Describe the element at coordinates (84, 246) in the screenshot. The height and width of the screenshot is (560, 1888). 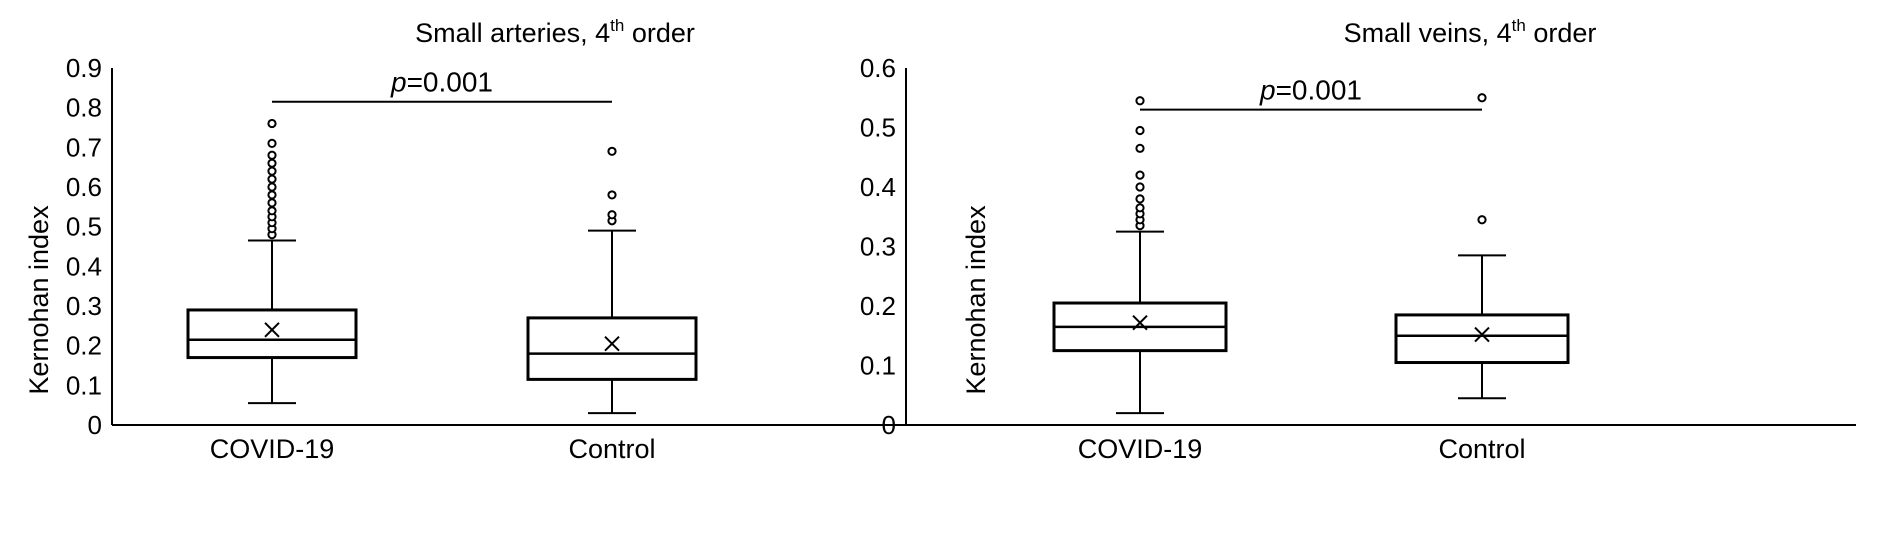
I see `y-axis-ticks: 0 0.1 0.2 0.3 0.4 0.5 0.6 0.7 0.8 0.9` at that location.